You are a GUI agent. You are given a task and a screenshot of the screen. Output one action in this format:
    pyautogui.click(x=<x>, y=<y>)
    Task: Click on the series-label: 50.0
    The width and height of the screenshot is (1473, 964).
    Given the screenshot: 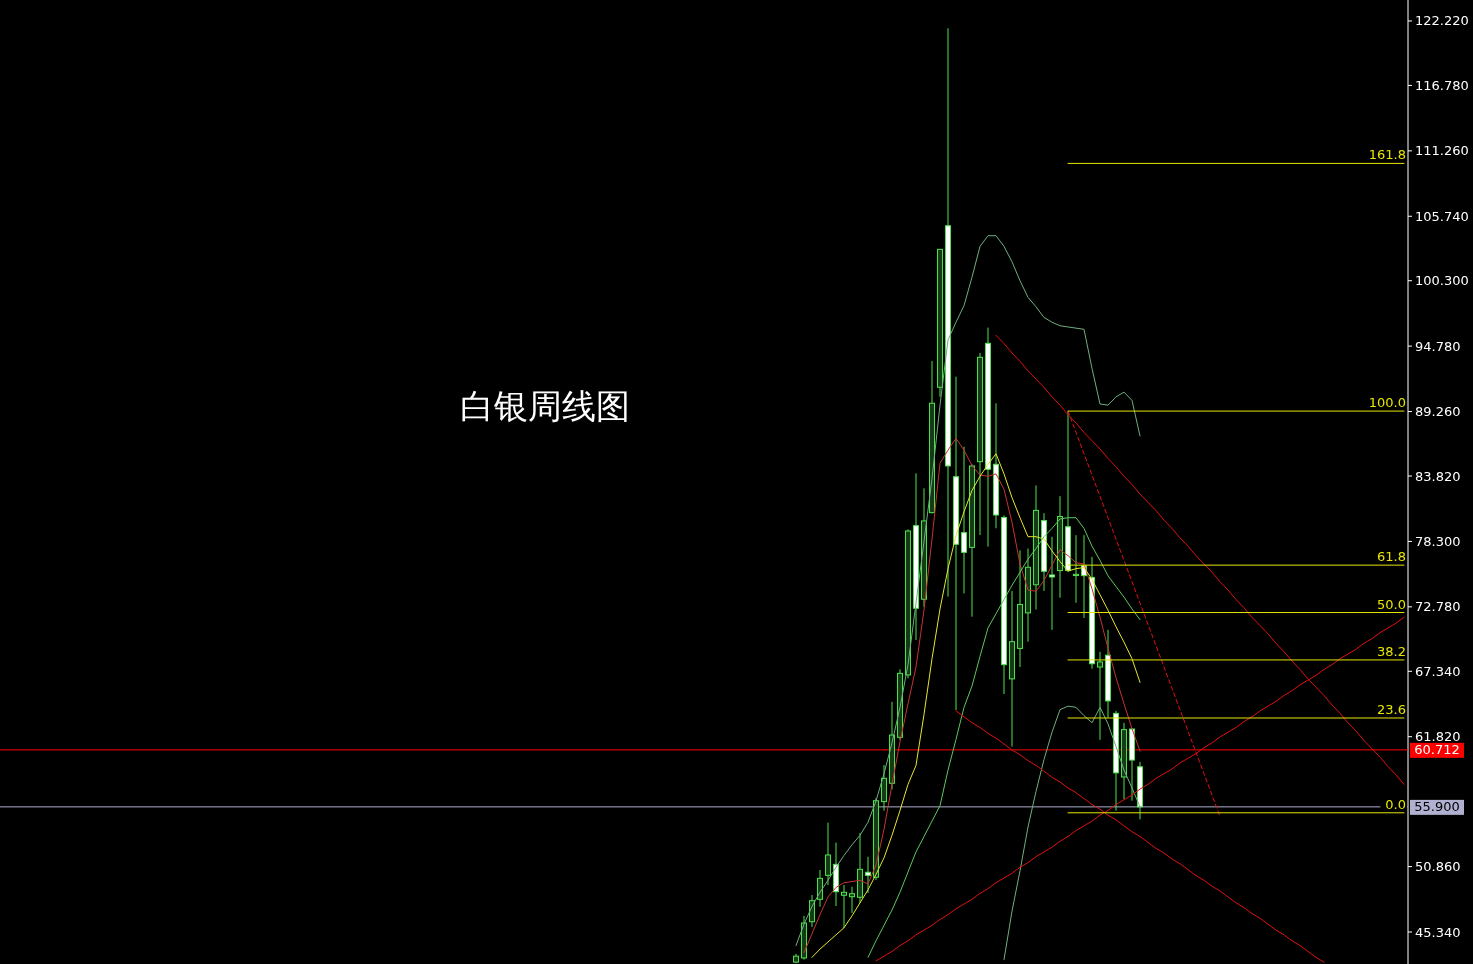 What is the action you would take?
    pyautogui.click(x=1391, y=604)
    